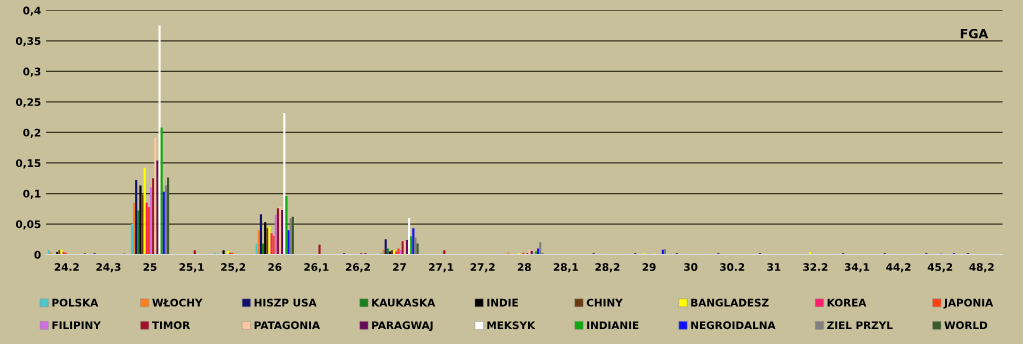 The image size is (1023, 344). What do you see at coordinates (649, 267) in the screenshot?
I see `x-tick-label: 29` at bounding box center [649, 267].